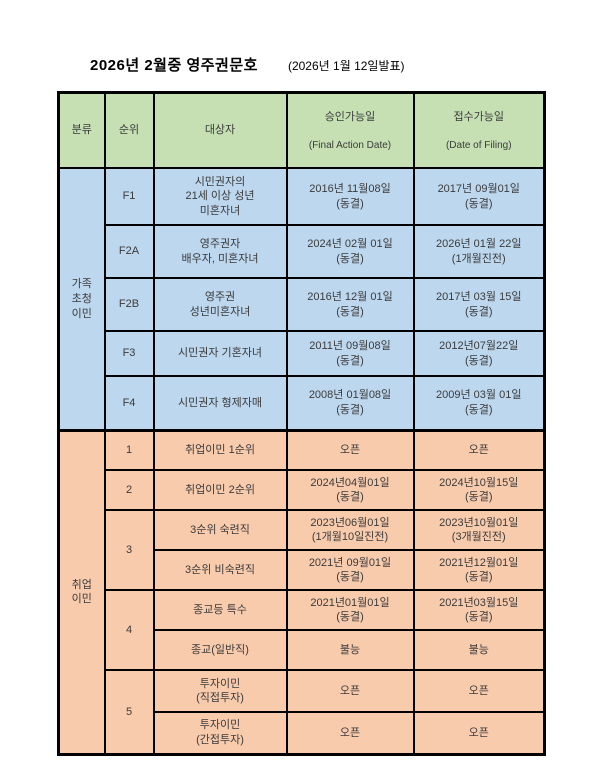 This screenshot has height=776, width=600. I want to click on target-cell: 3순위 숙련직, so click(220, 530).